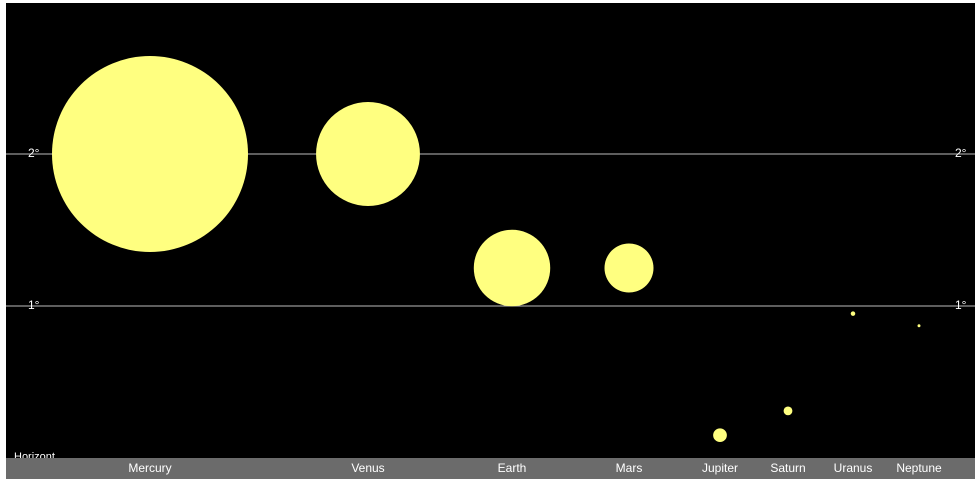  What do you see at coordinates (961, 153) in the screenshot?
I see `gridline-label-right-2: 2°` at bounding box center [961, 153].